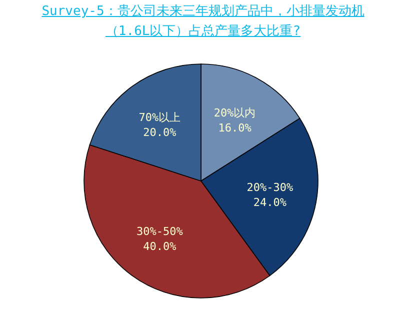 This screenshot has width=396, height=330. I want to click on slice-label: 20%-30%, so click(270, 187).